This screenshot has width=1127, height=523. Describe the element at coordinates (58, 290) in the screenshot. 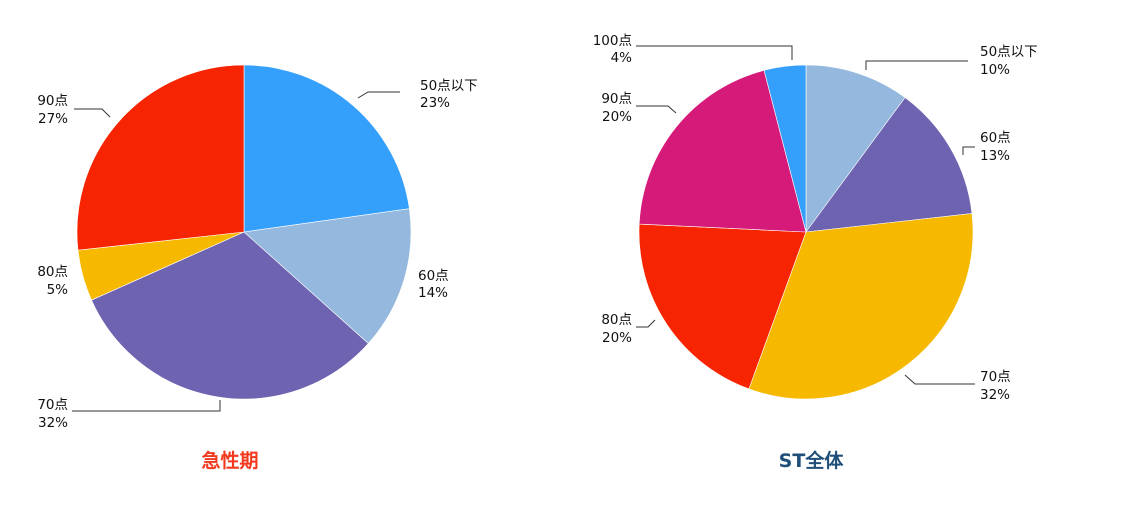

I see `slice-percent-80: 5%` at that location.